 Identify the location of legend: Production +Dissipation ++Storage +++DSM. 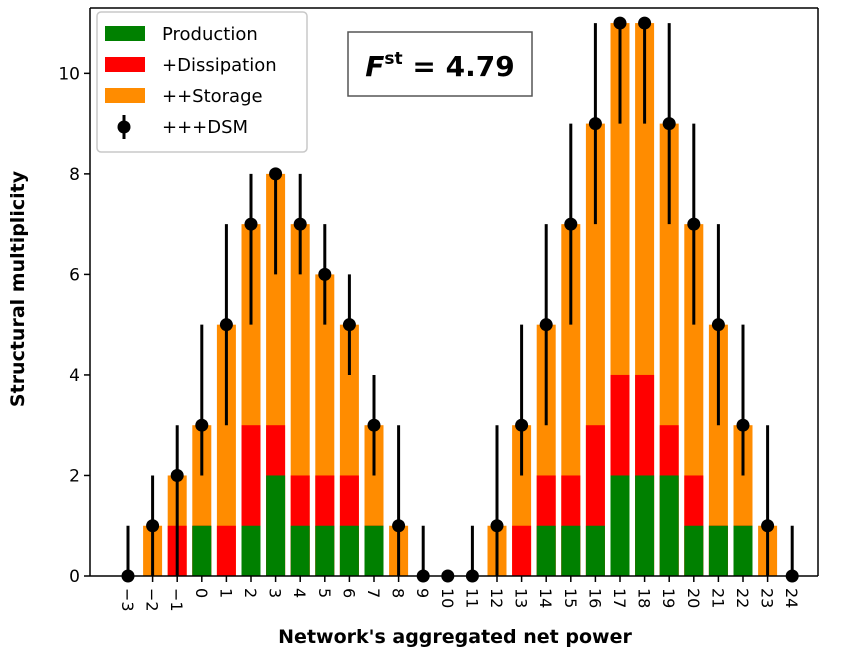
(202, 82).